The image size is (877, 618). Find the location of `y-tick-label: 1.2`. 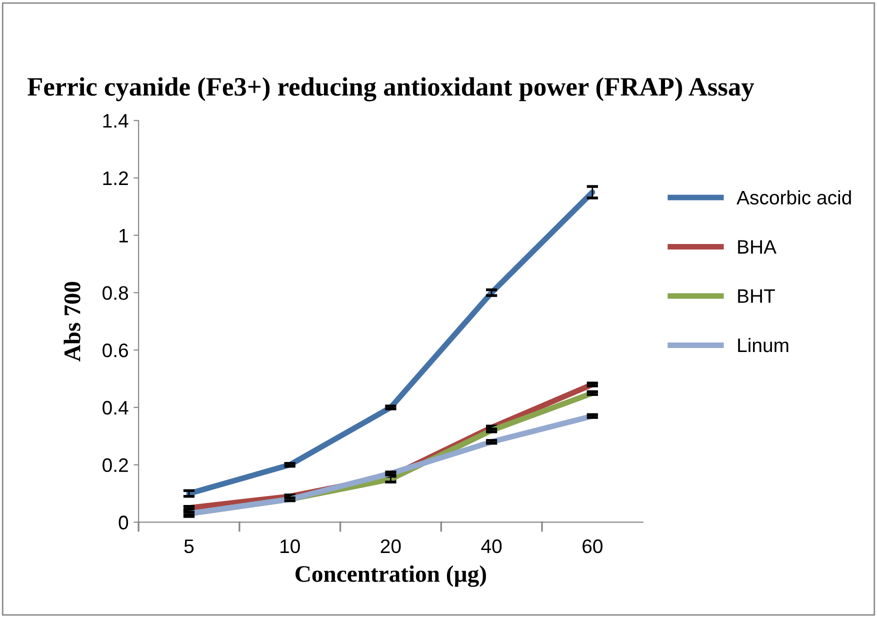

y-tick-label: 1.2 is located at coordinates (115, 178).